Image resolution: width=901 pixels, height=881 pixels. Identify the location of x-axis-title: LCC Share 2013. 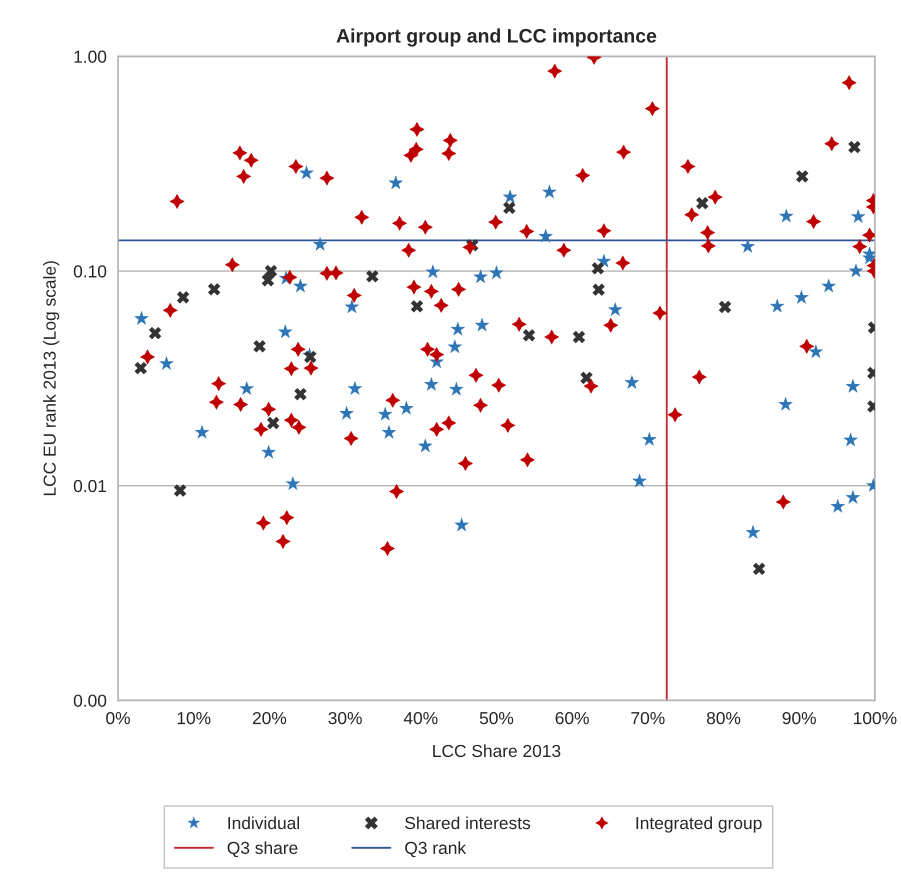
(496, 751).